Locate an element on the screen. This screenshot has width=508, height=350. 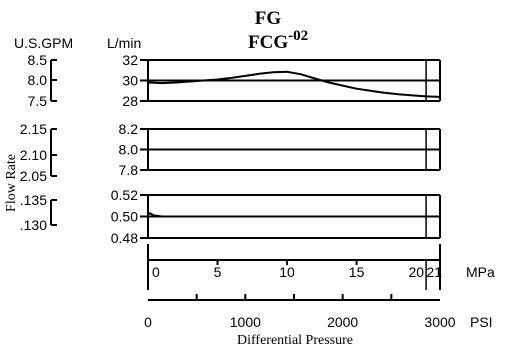
chart-title-model: FCG is located at coordinates (268, 42).